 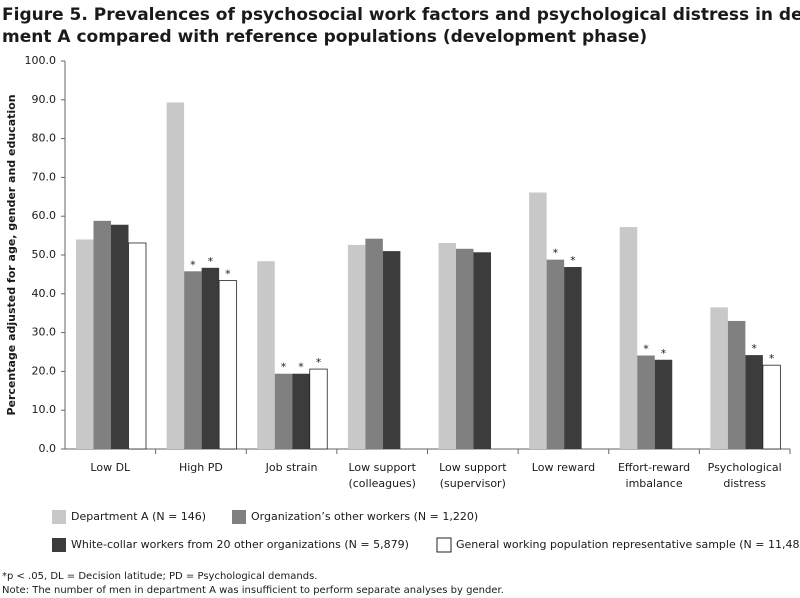 I want to click on y-tick-label: 70.0, so click(x=44, y=176).